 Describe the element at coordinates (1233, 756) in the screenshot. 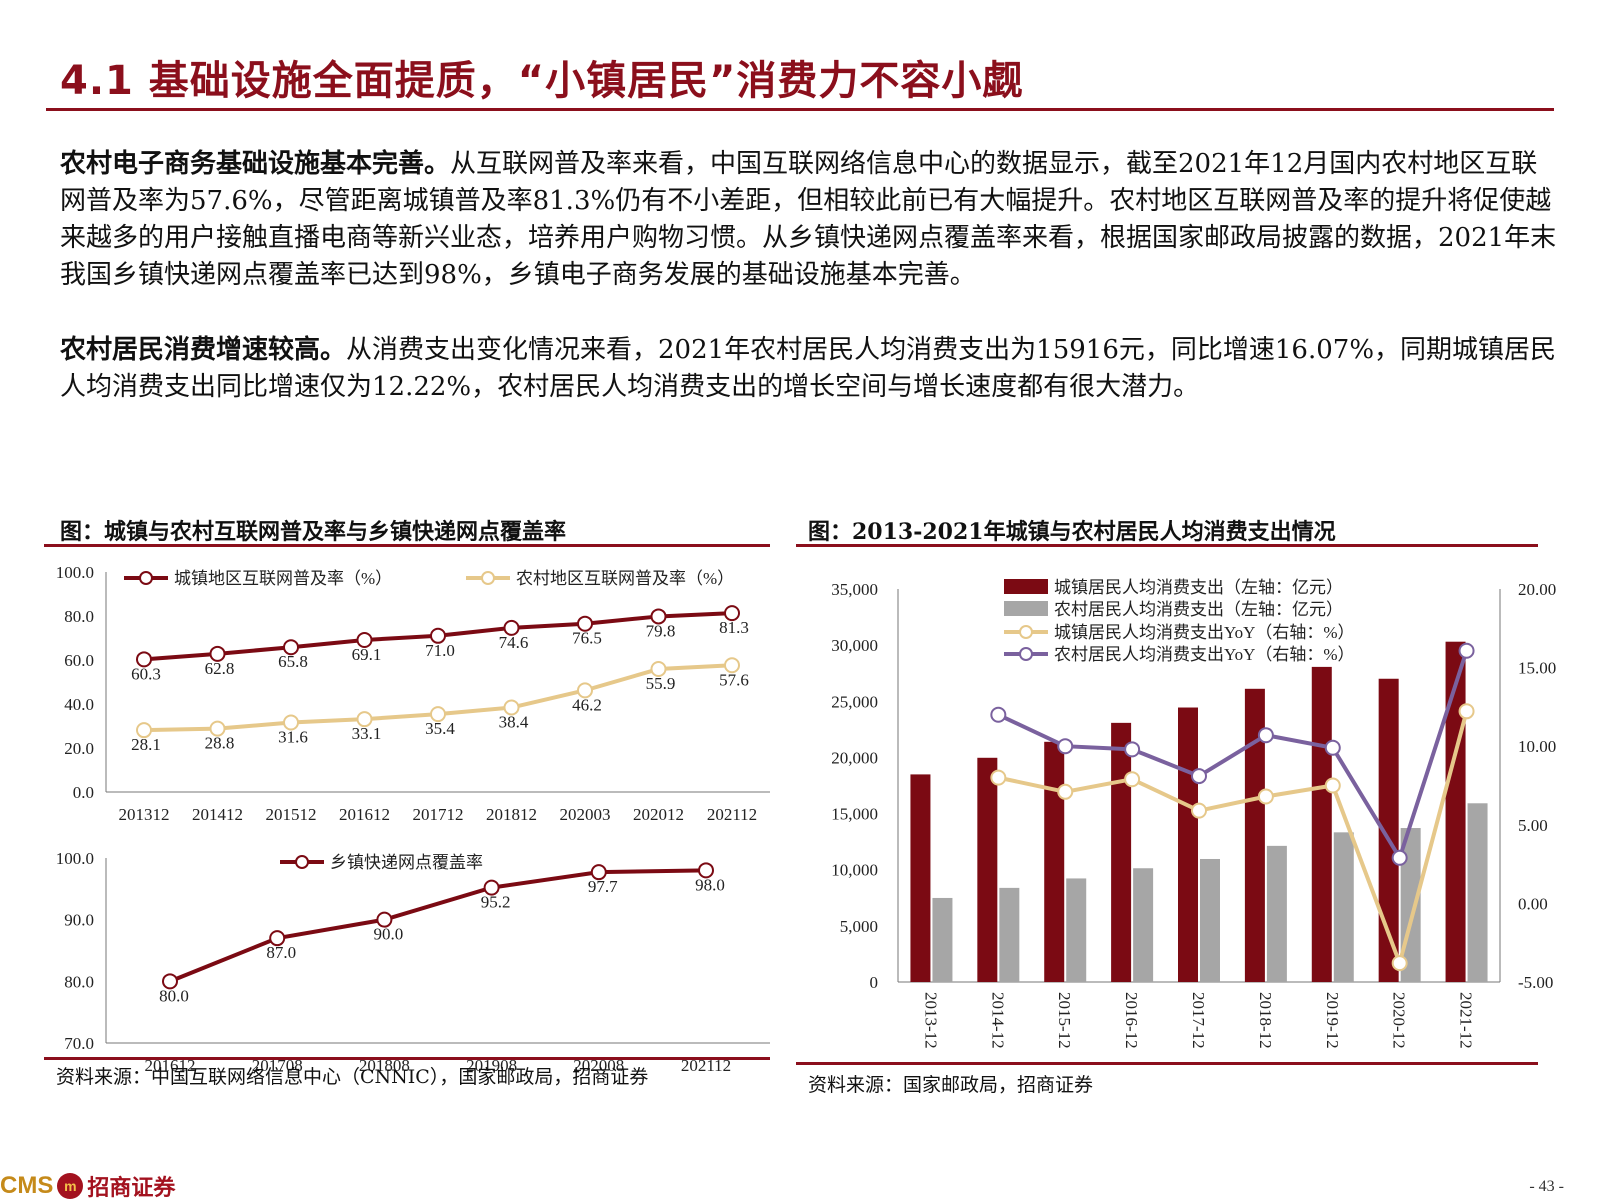

I see `combo-chart-rural-yoy-line` at that location.